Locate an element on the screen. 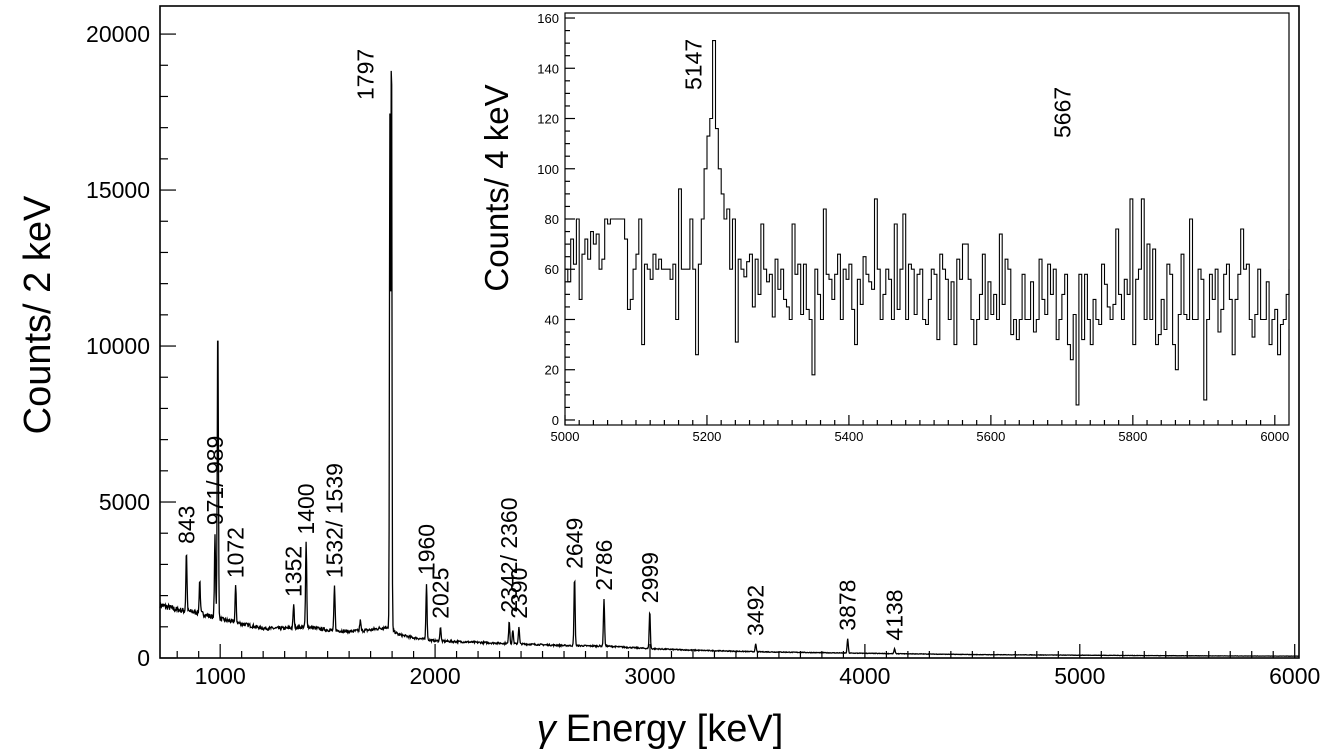 This screenshot has height=749, width=1338. main-x-tick-label: 5000 is located at coordinates (1079, 676).